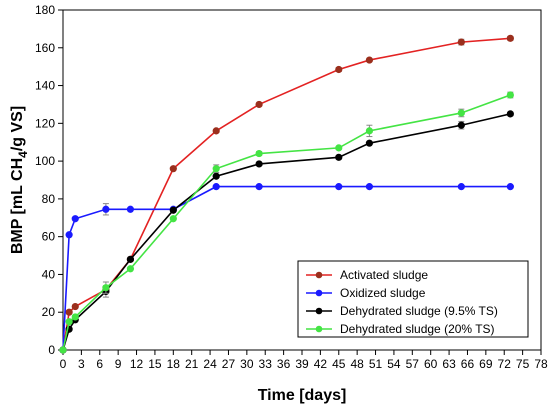 This screenshot has height=409, width=550. I want to click on y-tick-label: 80, so click(49, 199).